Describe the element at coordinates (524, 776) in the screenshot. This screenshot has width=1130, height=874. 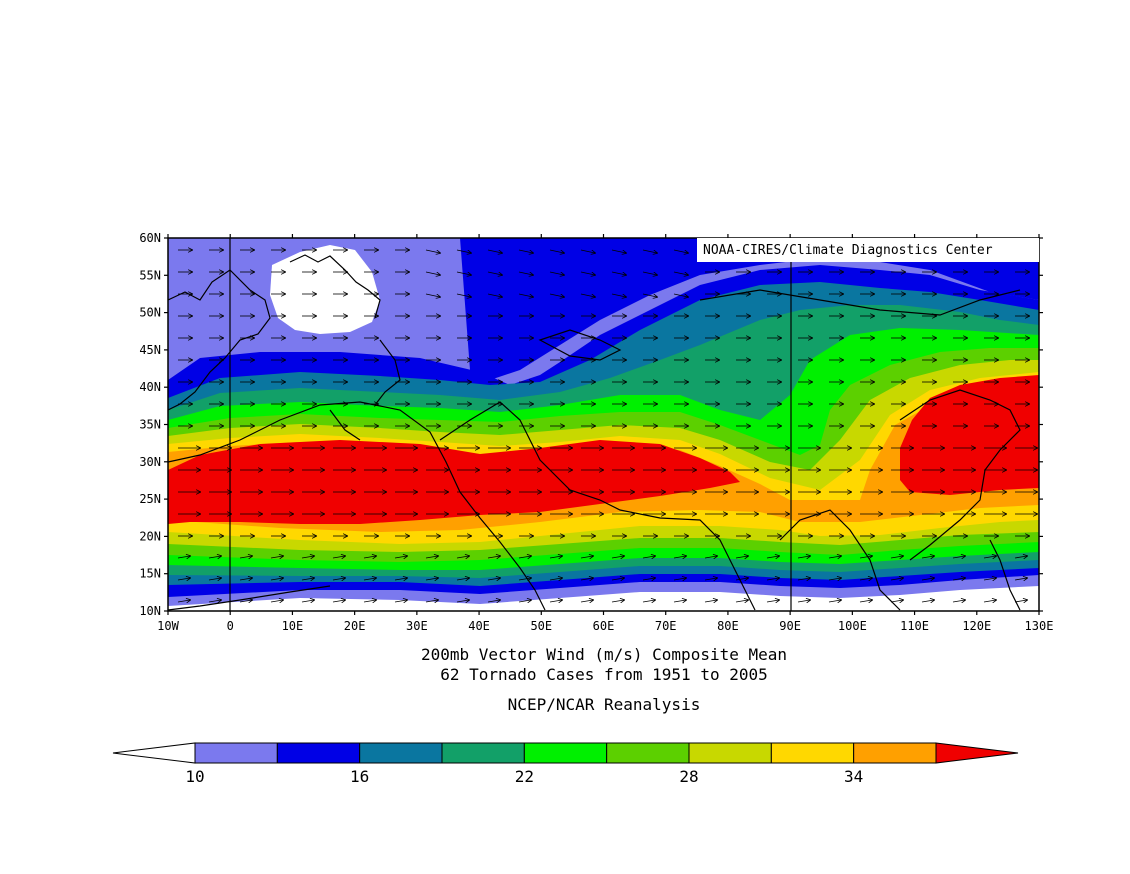
I see `colorbar-label: 22` at that location.